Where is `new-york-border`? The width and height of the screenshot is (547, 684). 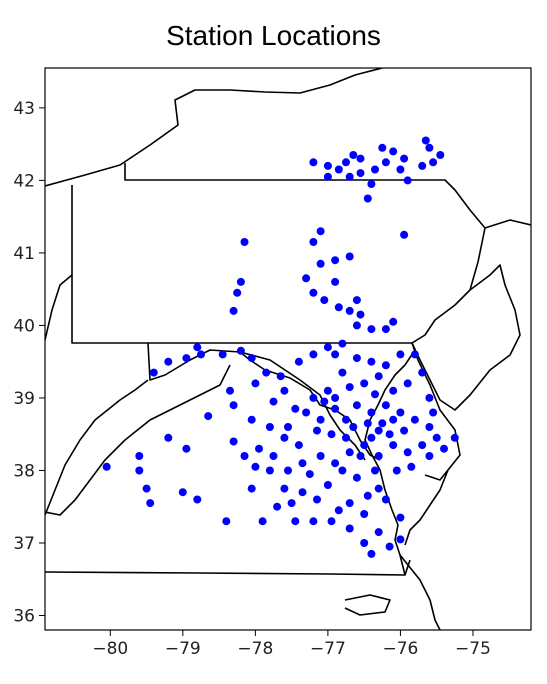
new-york-border is located at coordinates (507, 224).